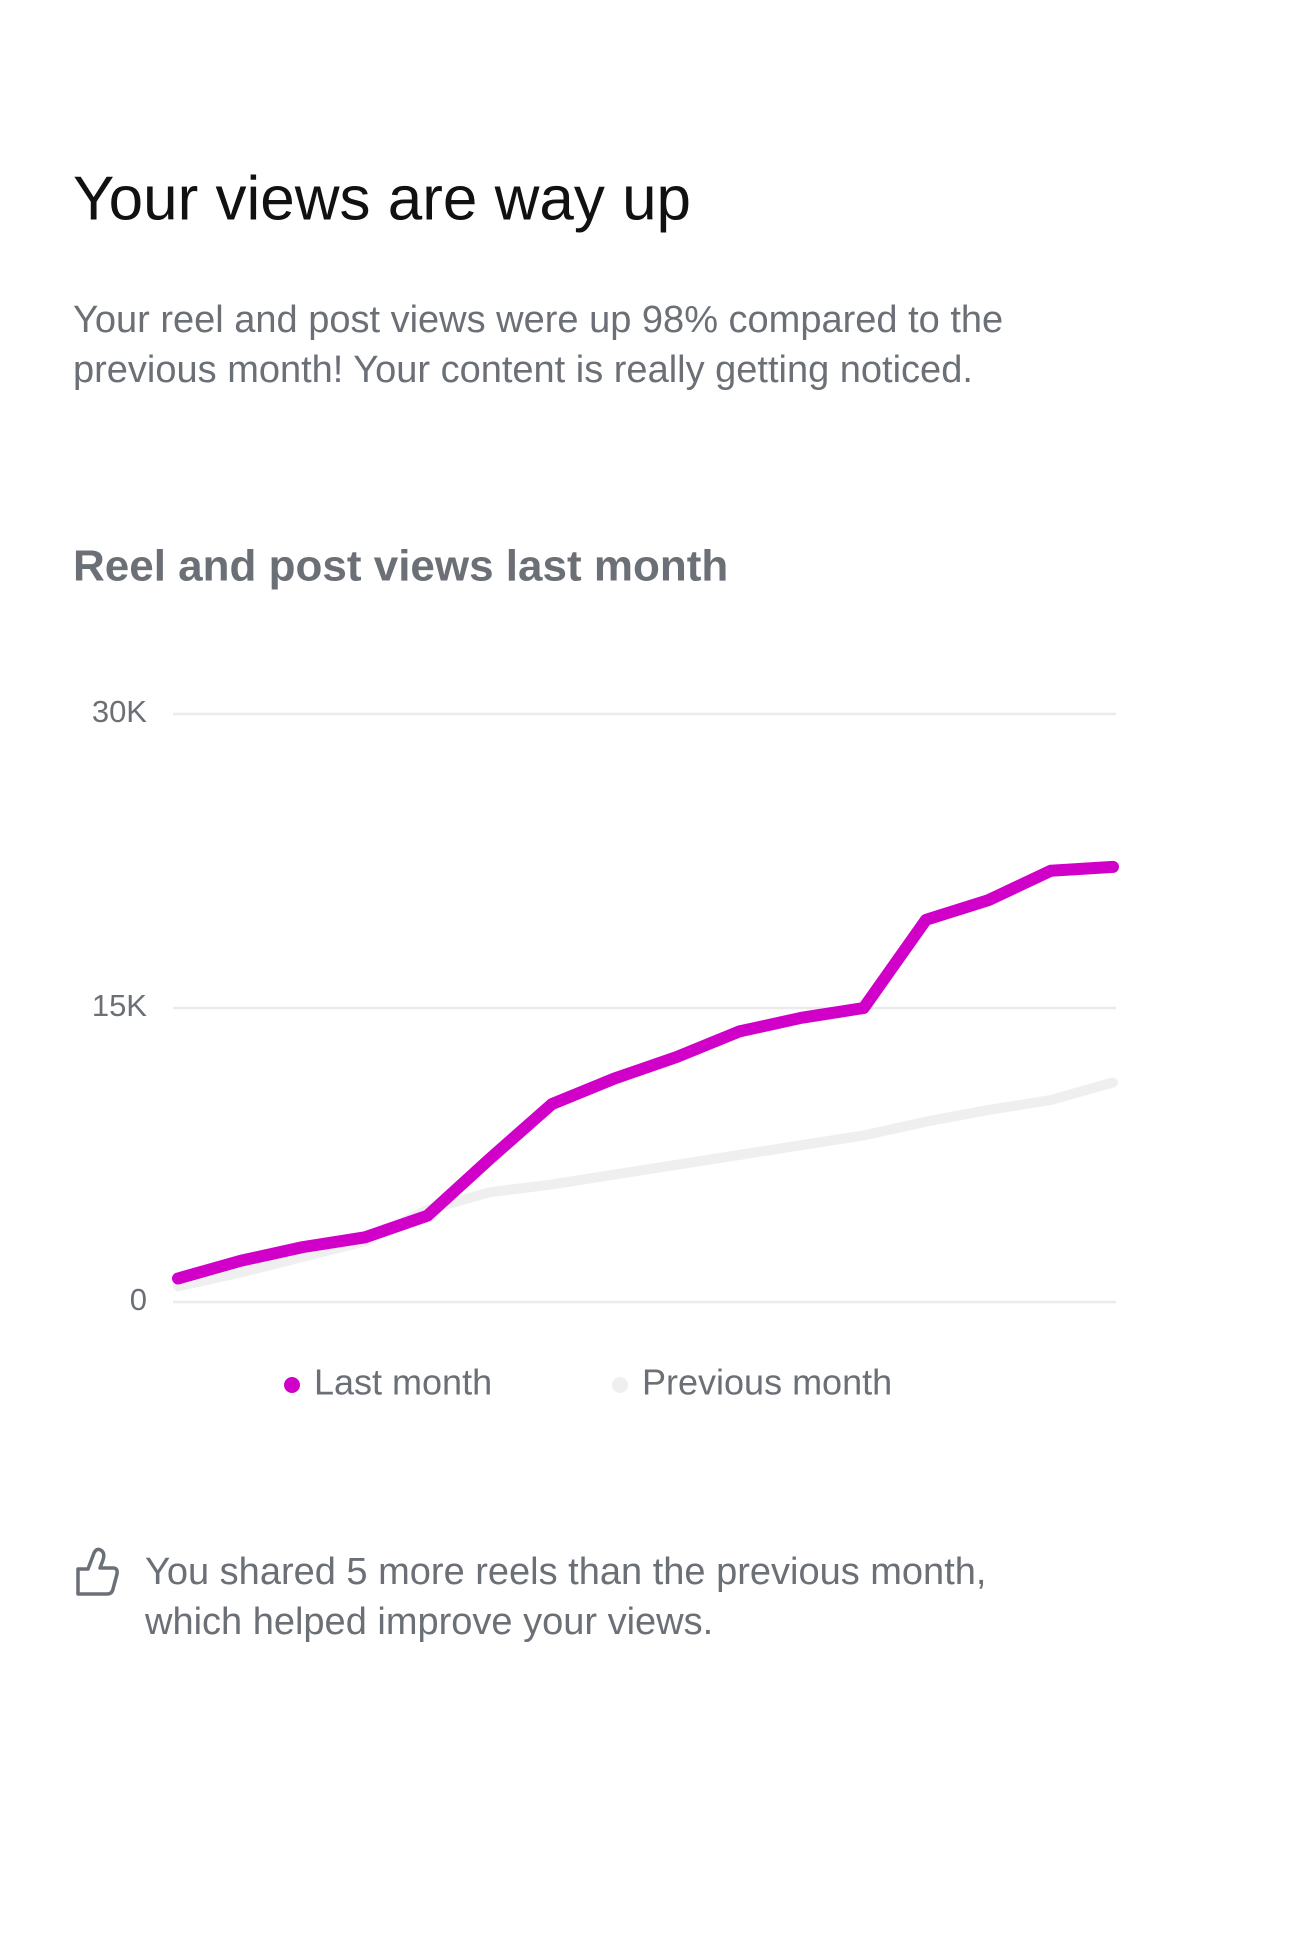 The image size is (1290, 1940). What do you see at coordinates (382, 198) in the screenshot?
I see `headline: Your views are way up` at bounding box center [382, 198].